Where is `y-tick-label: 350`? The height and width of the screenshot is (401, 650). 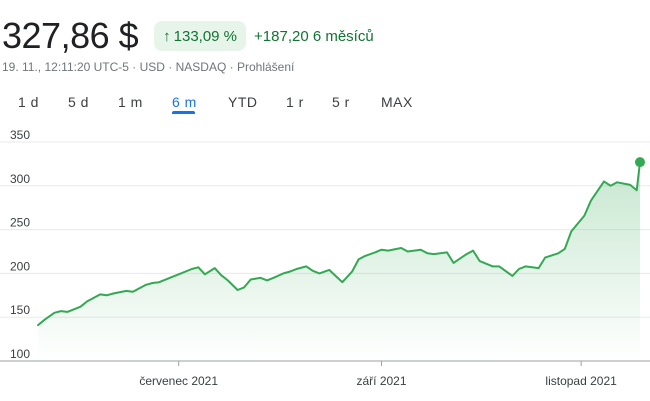
y-tick-label: 350 is located at coordinates (20, 135).